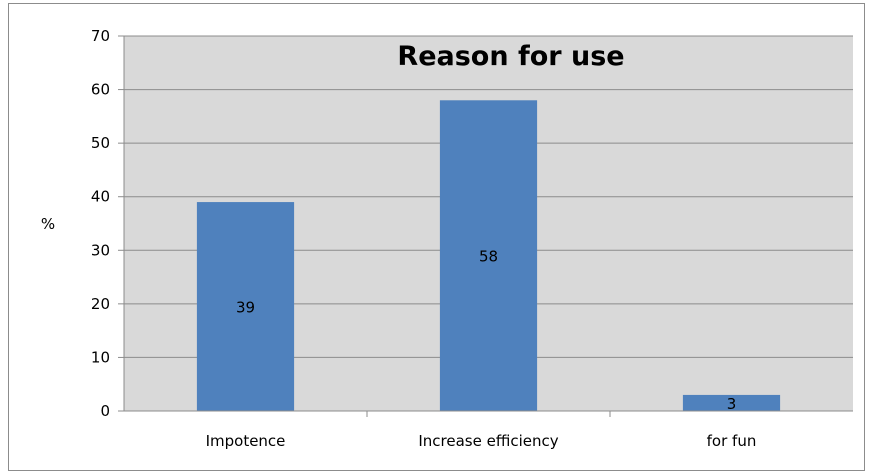  I want to click on y-axis-ticks: 0 10 20 30 40 50 60 70, so click(107, 223).